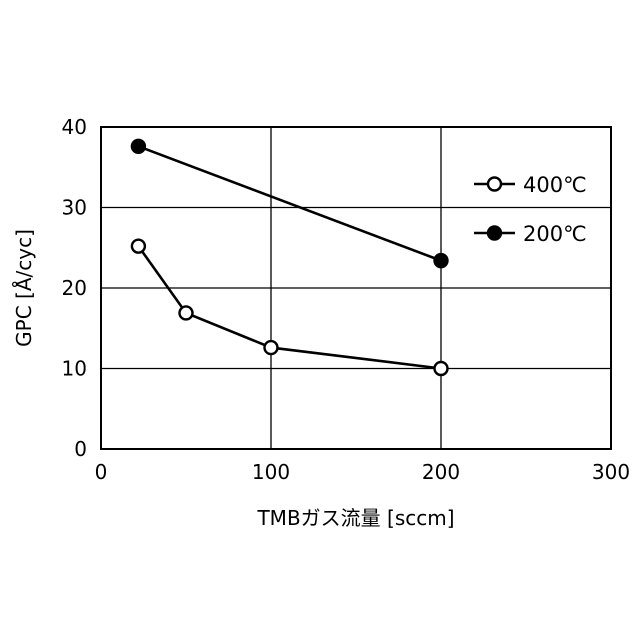 This screenshot has width=640, height=640. I want to click on legend-label: 400℃, so click(555, 185).